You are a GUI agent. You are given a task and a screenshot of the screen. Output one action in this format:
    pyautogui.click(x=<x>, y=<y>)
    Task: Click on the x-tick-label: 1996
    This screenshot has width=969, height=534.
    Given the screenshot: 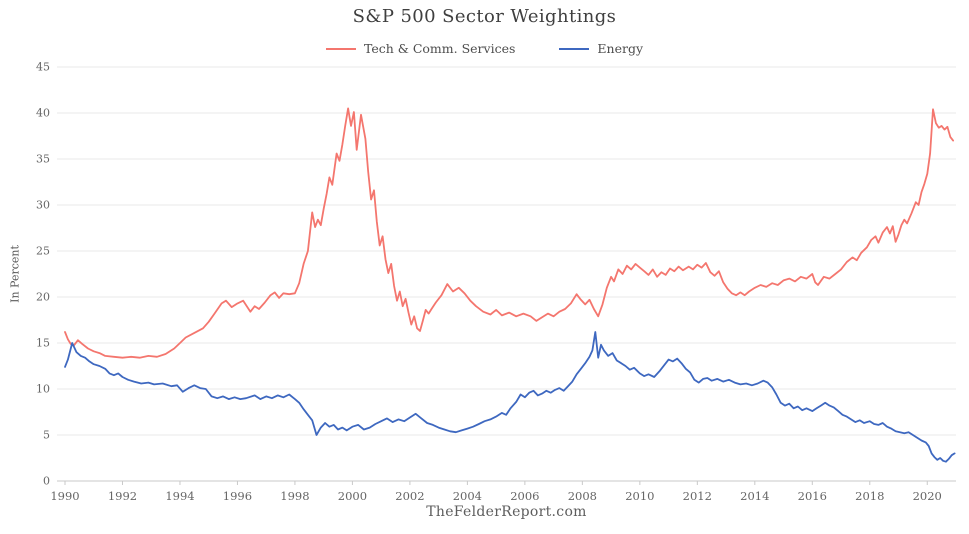 What is the action you would take?
    pyautogui.click(x=237, y=496)
    